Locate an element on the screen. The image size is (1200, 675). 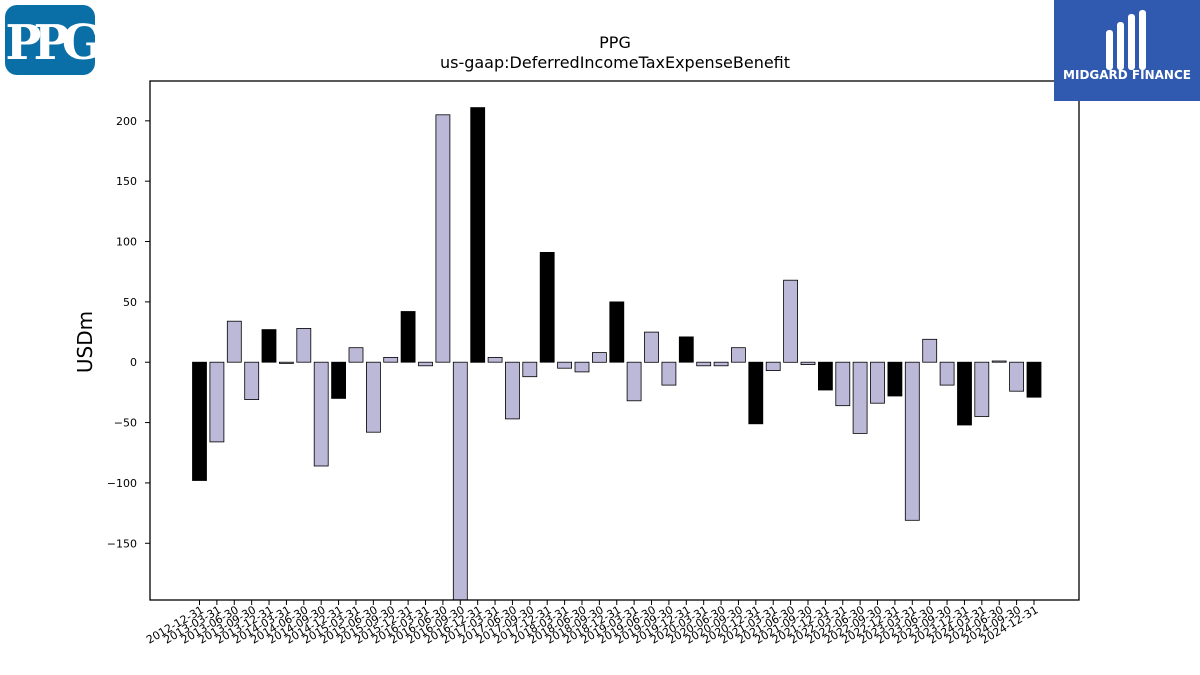
chart-subtitle: us-gaap:DeferredIncomeTaxExpenseBenefit is located at coordinates (615, 62).